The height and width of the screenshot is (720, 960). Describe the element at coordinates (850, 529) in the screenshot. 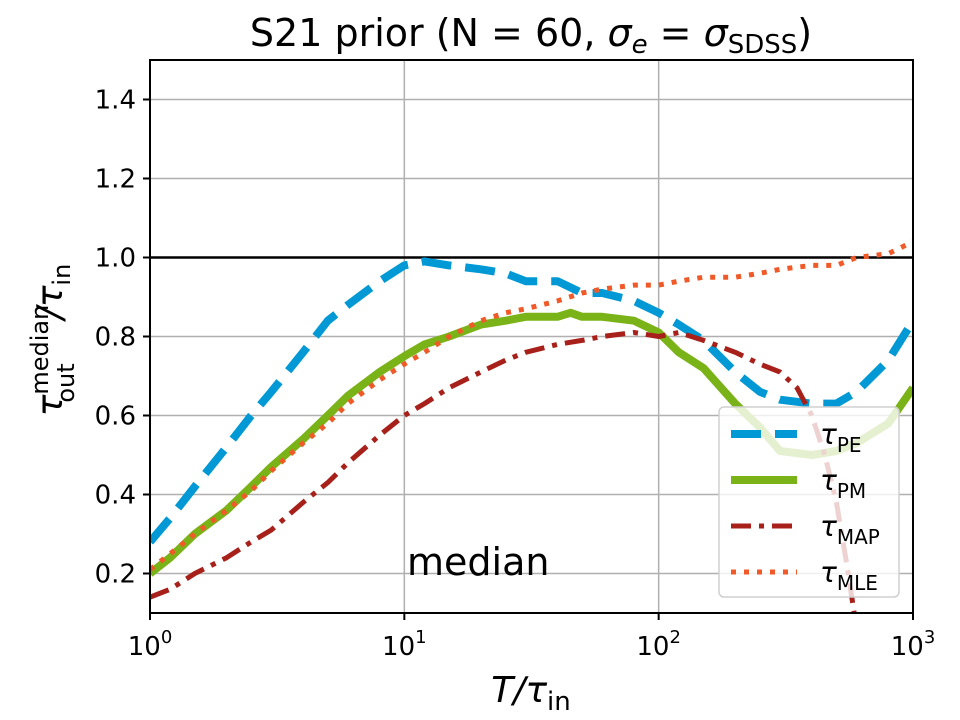

I see `legend-label-map: τMAP` at that location.